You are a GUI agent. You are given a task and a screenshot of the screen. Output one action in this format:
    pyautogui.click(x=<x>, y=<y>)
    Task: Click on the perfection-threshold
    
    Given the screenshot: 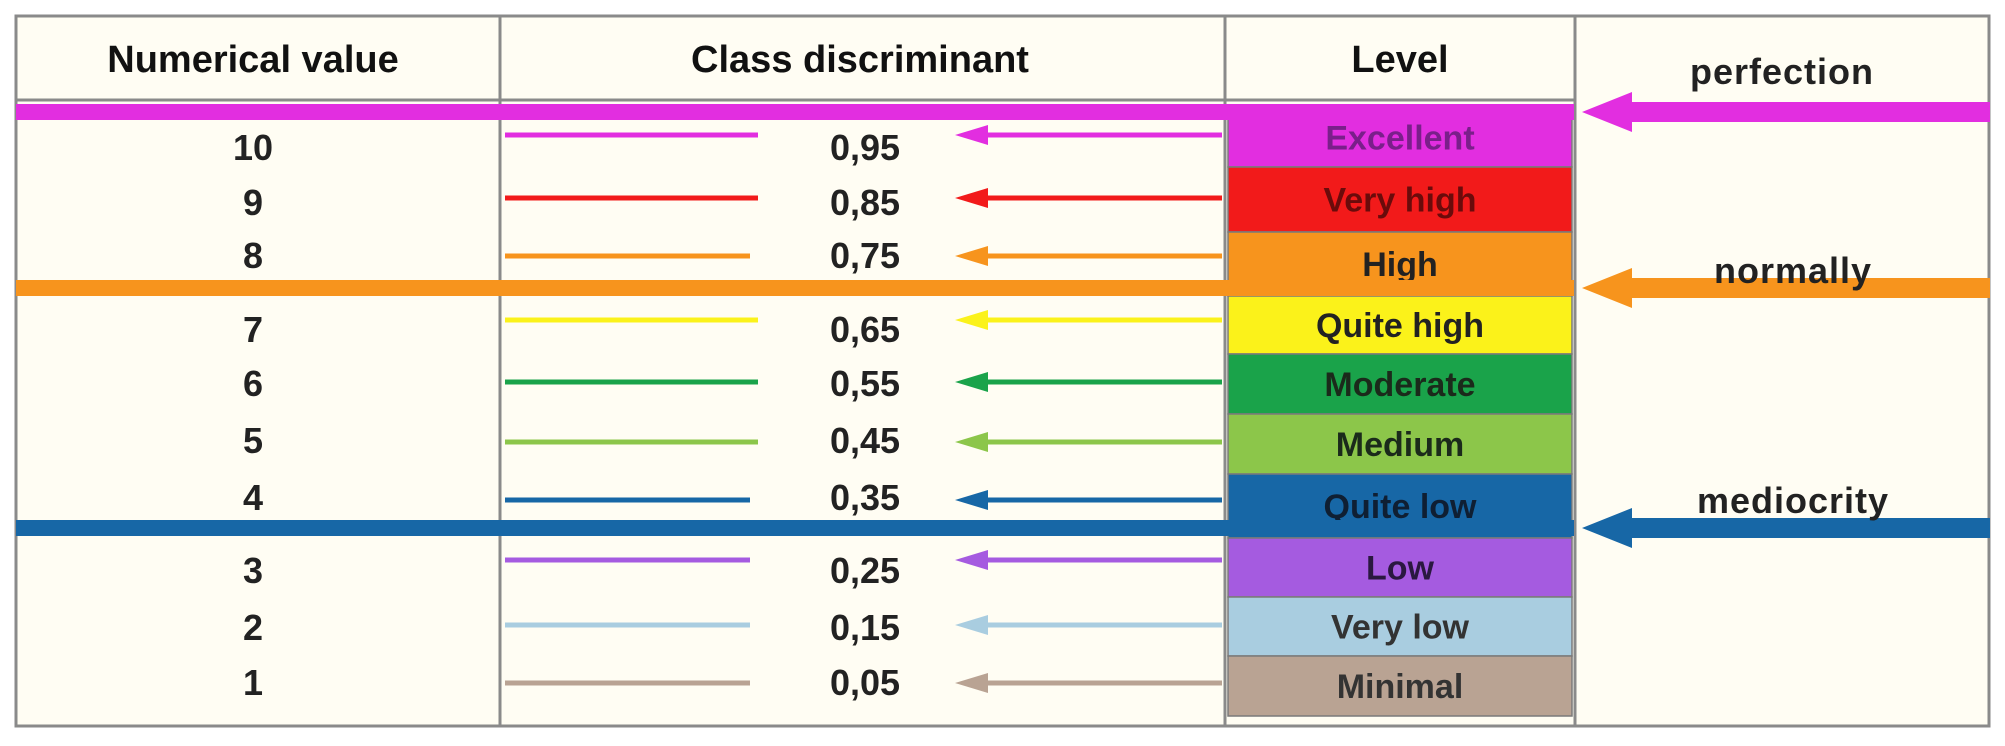 What is the action you would take?
    pyautogui.click(x=1003, y=112)
    